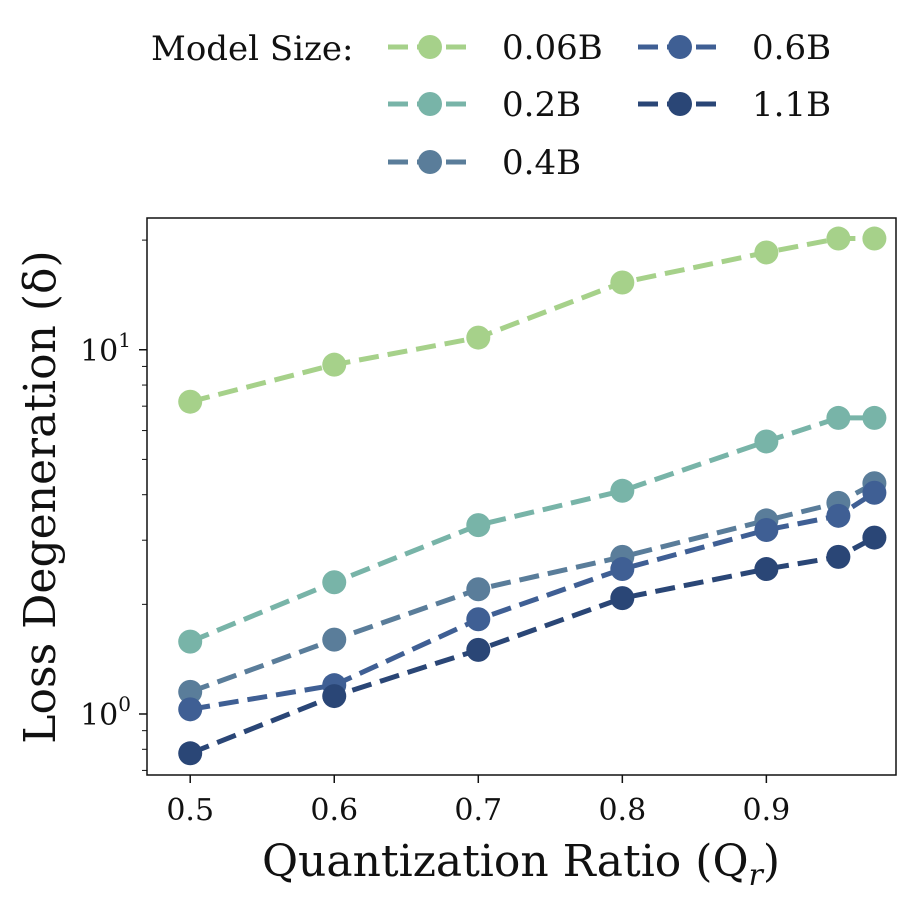 The width and height of the screenshot is (912, 901). Describe the element at coordinates (541, 163) in the screenshot. I see `legend-label: 0.4B` at that location.